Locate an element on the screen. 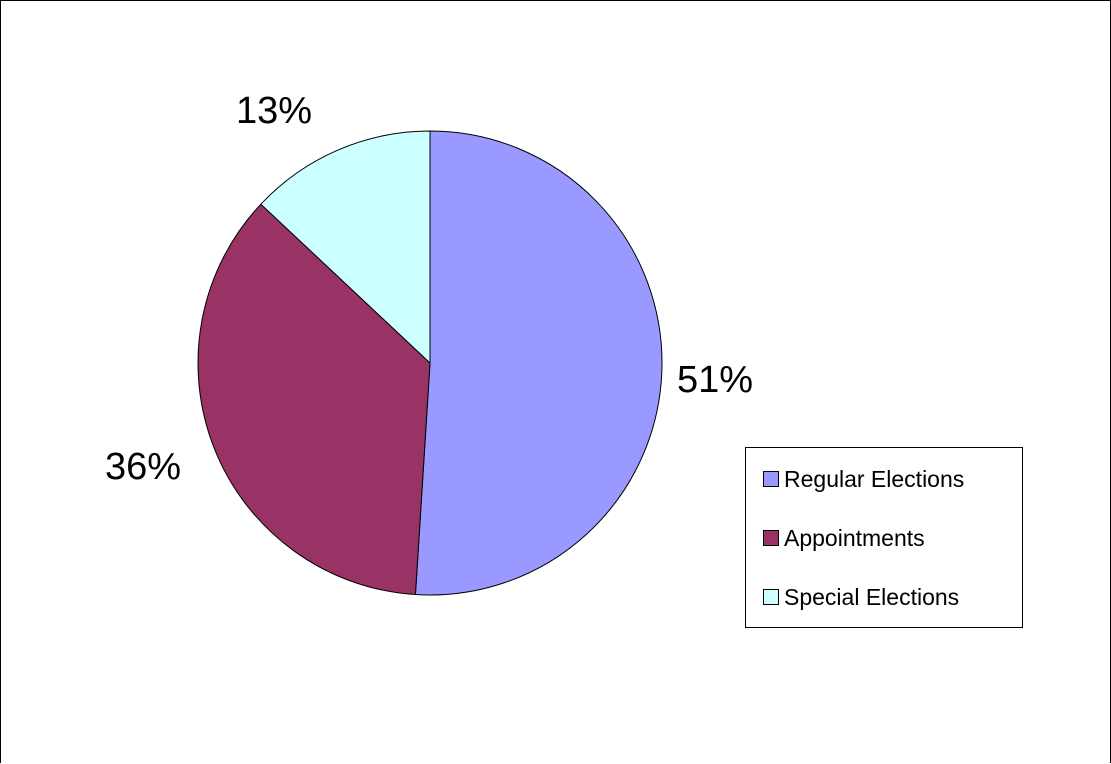 The image size is (1111, 764). legend-item-regular-elections: Regular Elections is located at coordinates (863, 479).